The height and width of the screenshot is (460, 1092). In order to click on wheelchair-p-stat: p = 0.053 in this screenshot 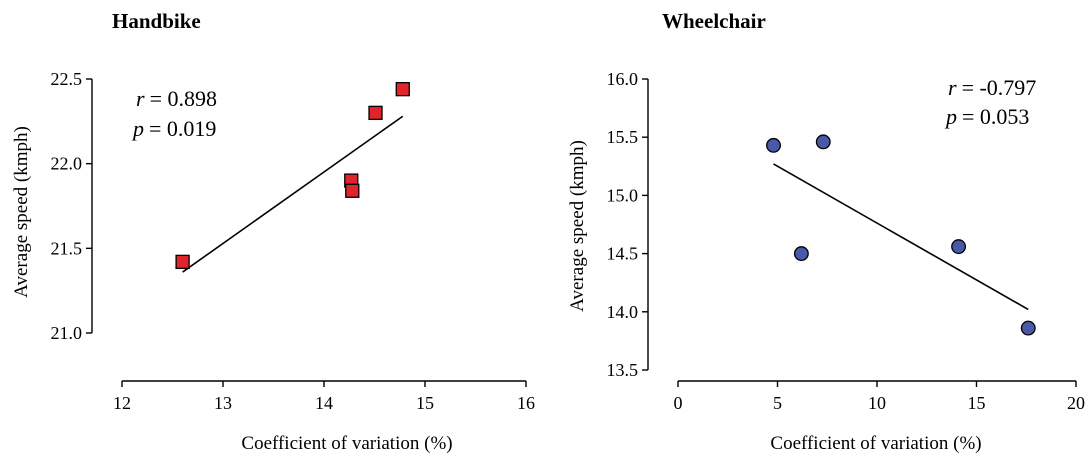, I will do `click(986, 116)`.